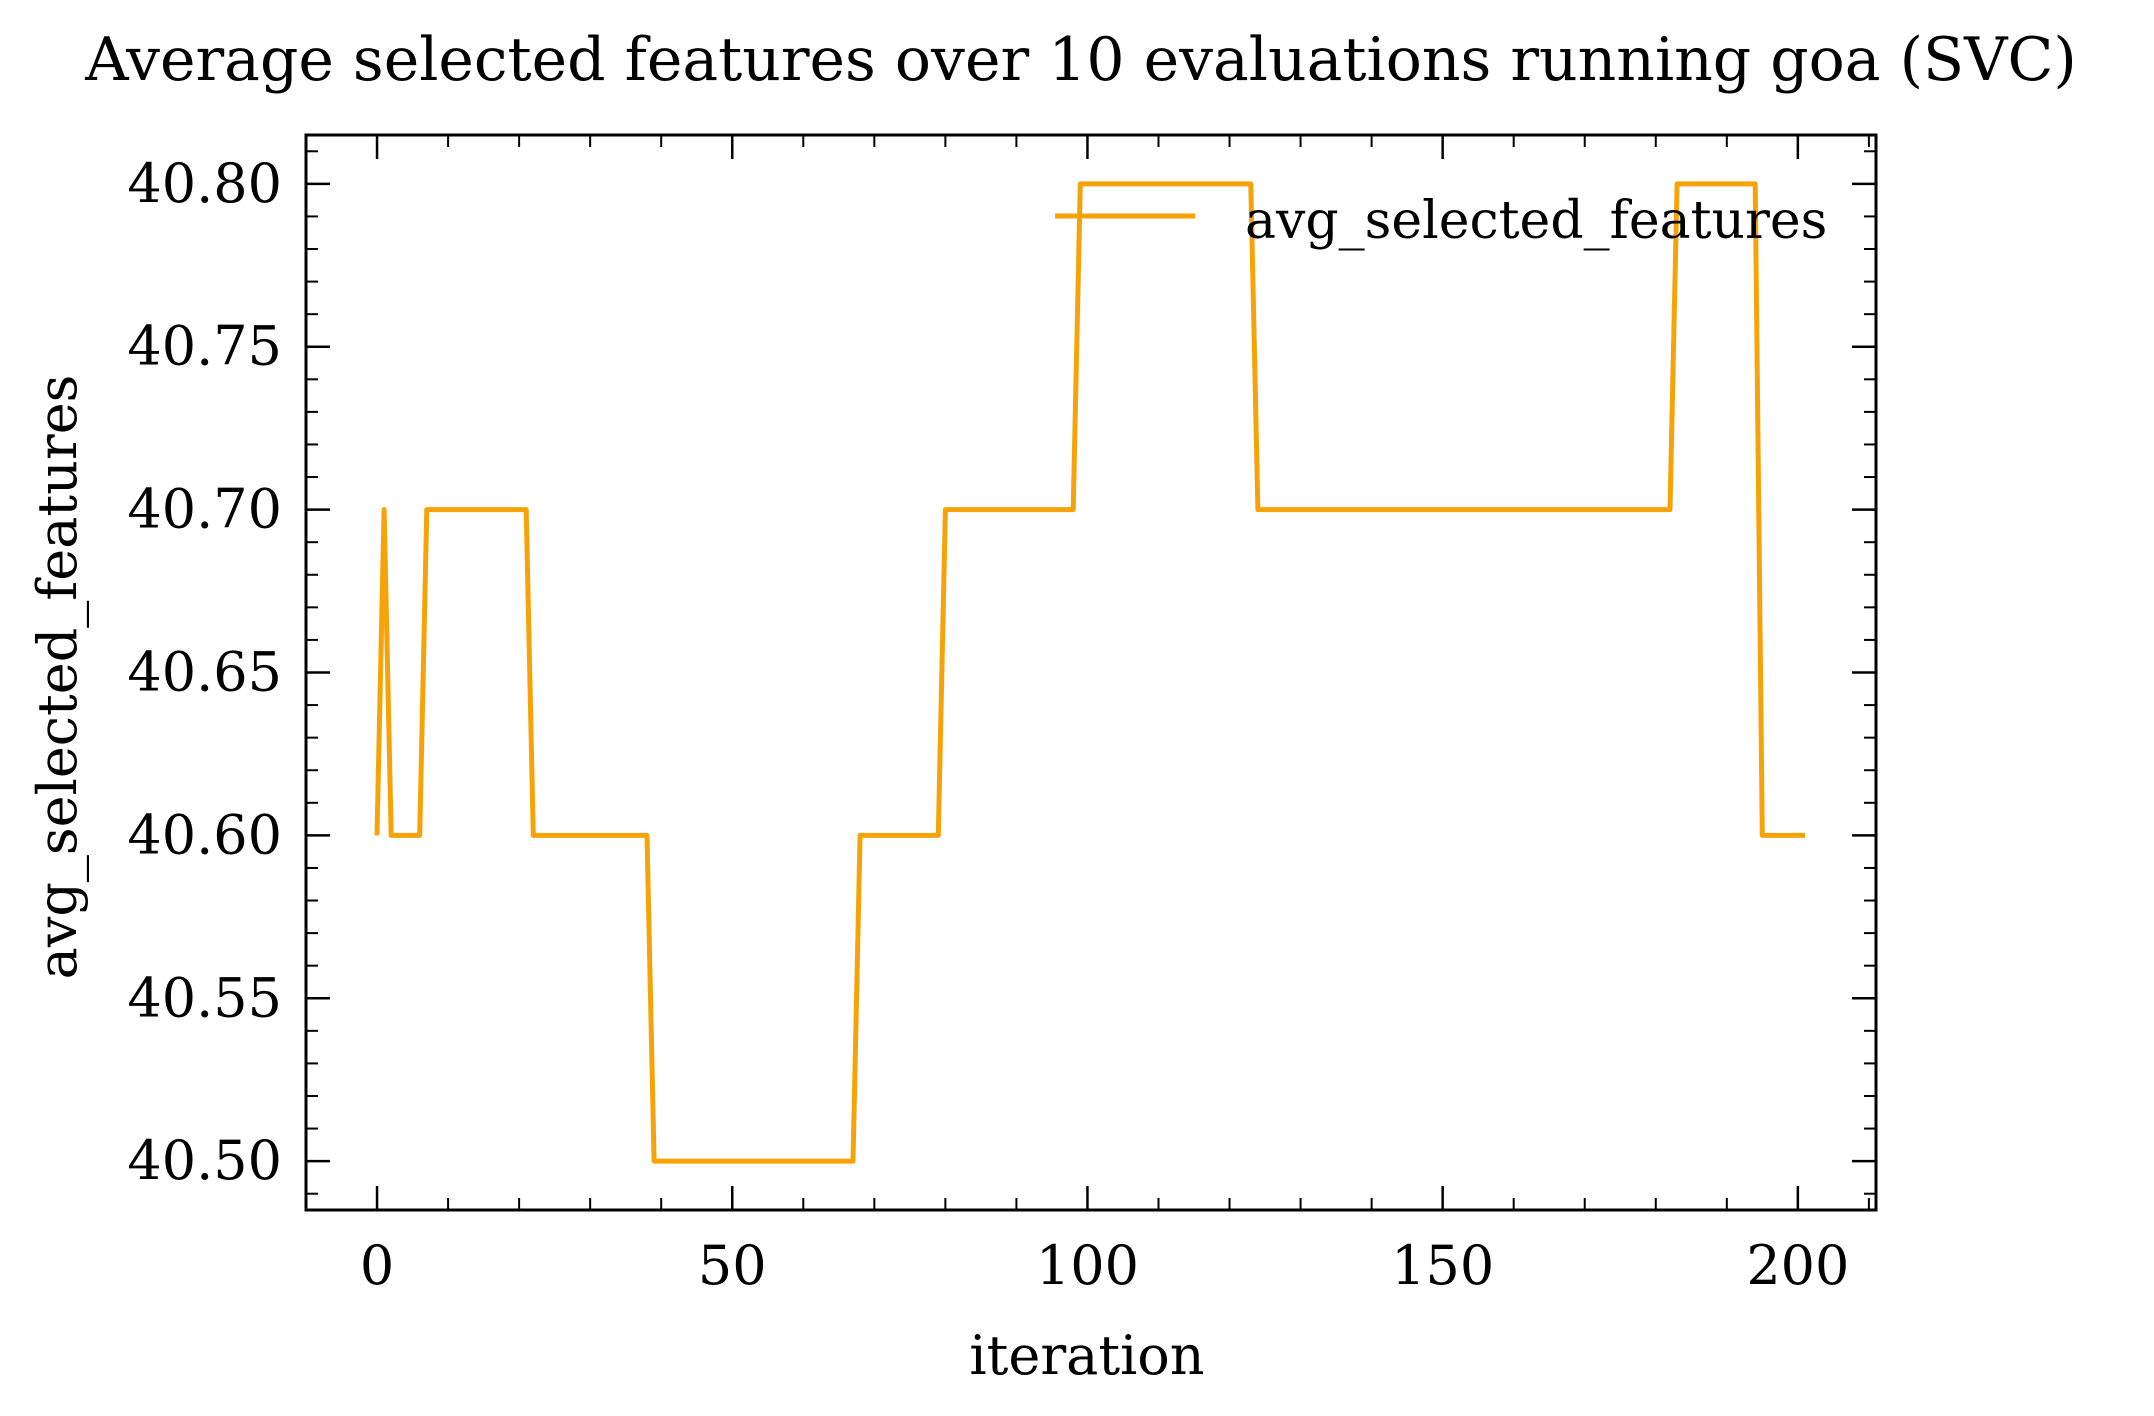 This screenshot has width=2154, height=1416. What do you see at coordinates (1797, 1265) in the screenshot?
I see `x-tick-label: 200` at bounding box center [1797, 1265].